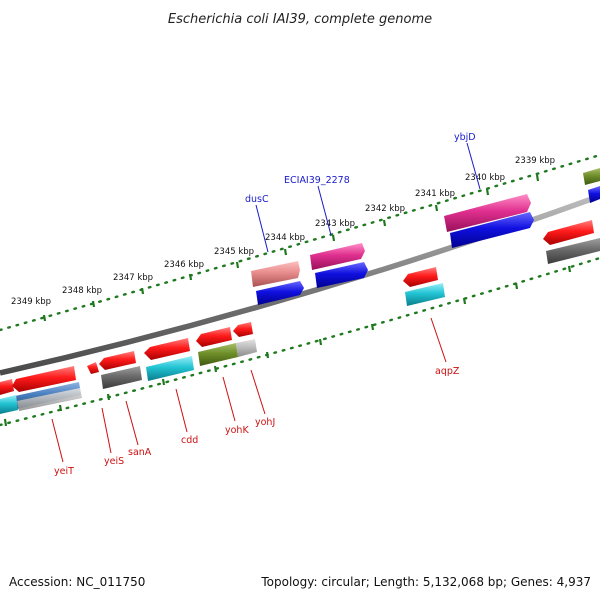 This screenshot has height=600, width=600. What do you see at coordinates (465, 137) in the screenshot?
I see `gene-label-ybjD: ybjD` at bounding box center [465, 137].